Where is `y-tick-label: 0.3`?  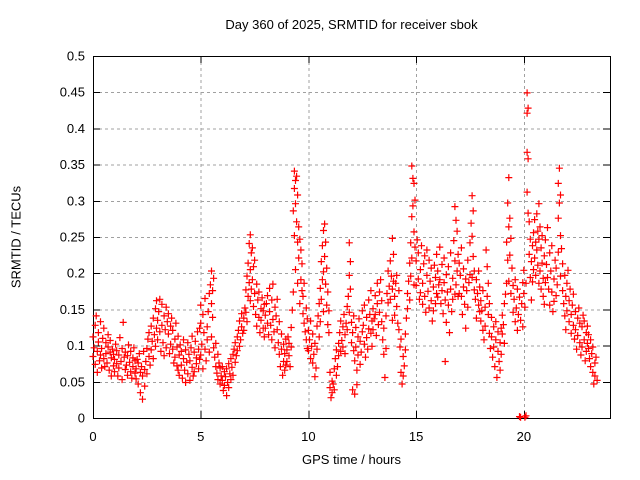
y-tick-label: 0.3 is located at coordinates (76, 200).